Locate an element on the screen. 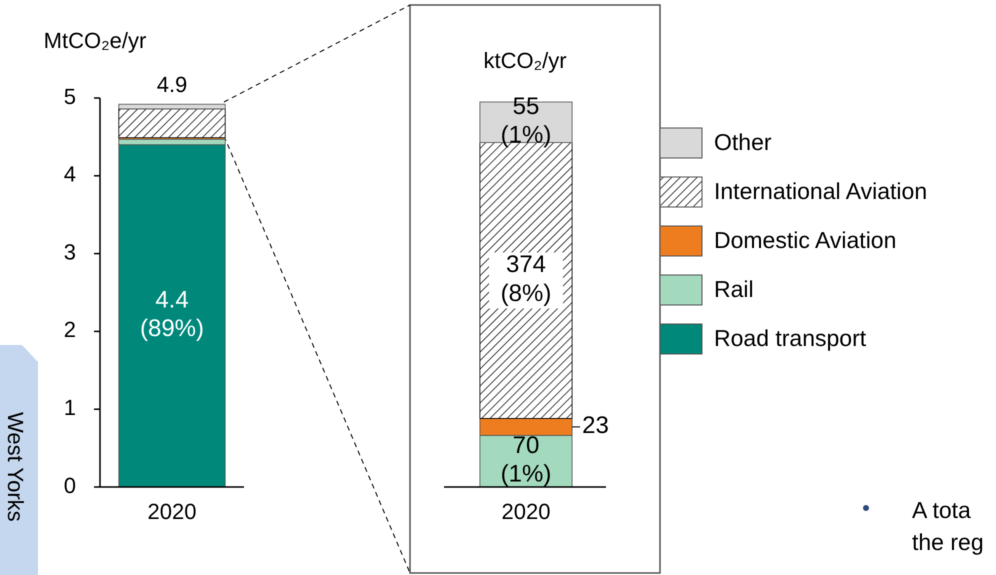 The image size is (996, 575). legend-label: Road transport is located at coordinates (790, 338).